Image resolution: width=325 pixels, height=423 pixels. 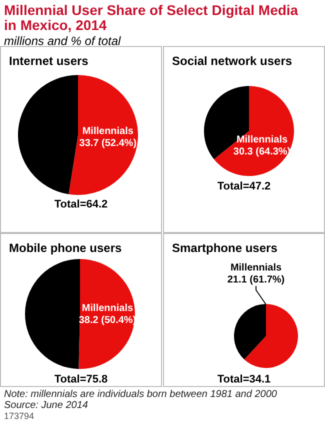 What do you see at coordinates (256, 280) in the screenshot?
I see `data-label: 21.1 (61.7%)` at bounding box center [256, 280].